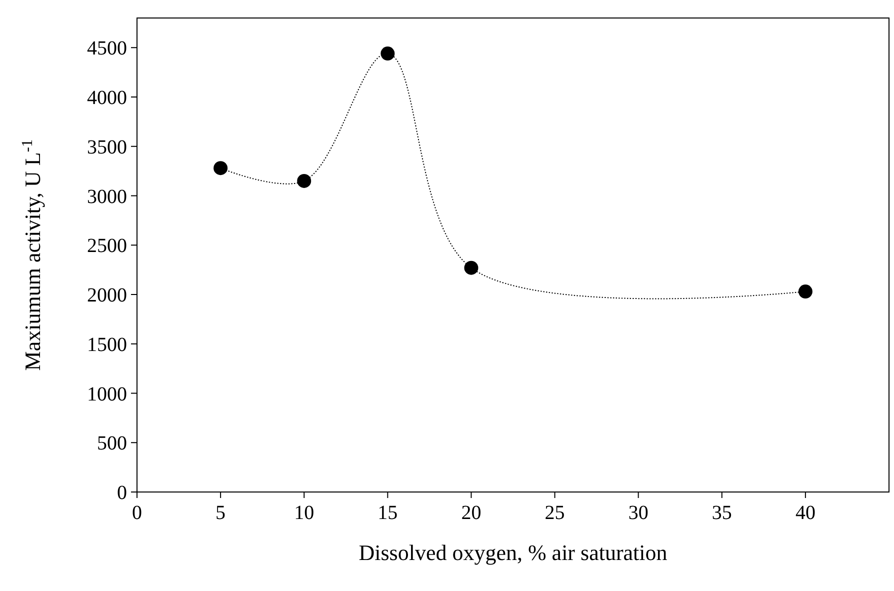  Describe the element at coordinates (805, 513) in the screenshot. I see `x-tick-label: 40` at that location.